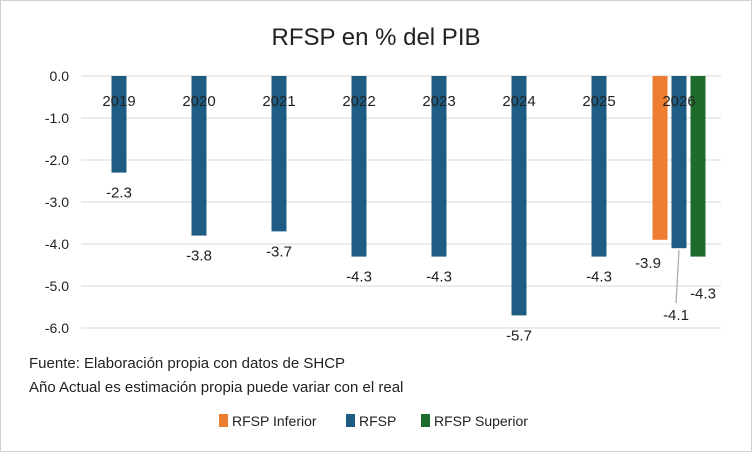 The image size is (752, 456). Describe the element at coordinates (57, 160) in the screenshot. I see `y-tick-label: -2.0` at that location.